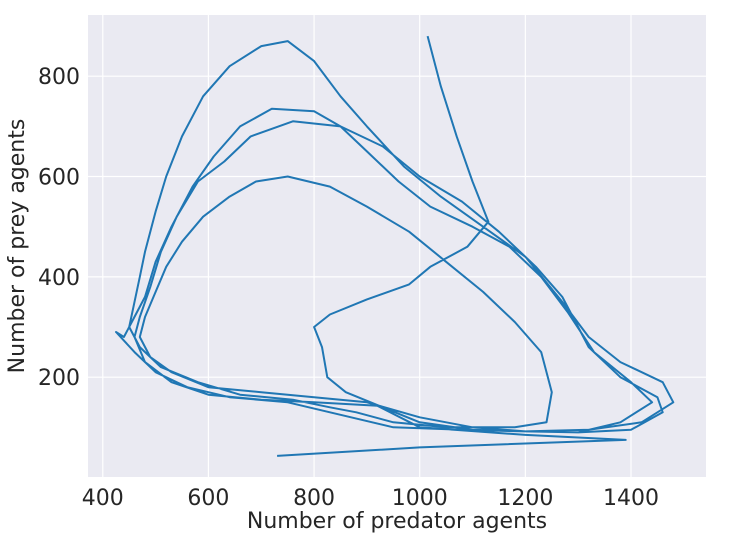  Describe the element at coordinates (59, 278) in the screenshot. I see `y-tick-label: 400` at that location.